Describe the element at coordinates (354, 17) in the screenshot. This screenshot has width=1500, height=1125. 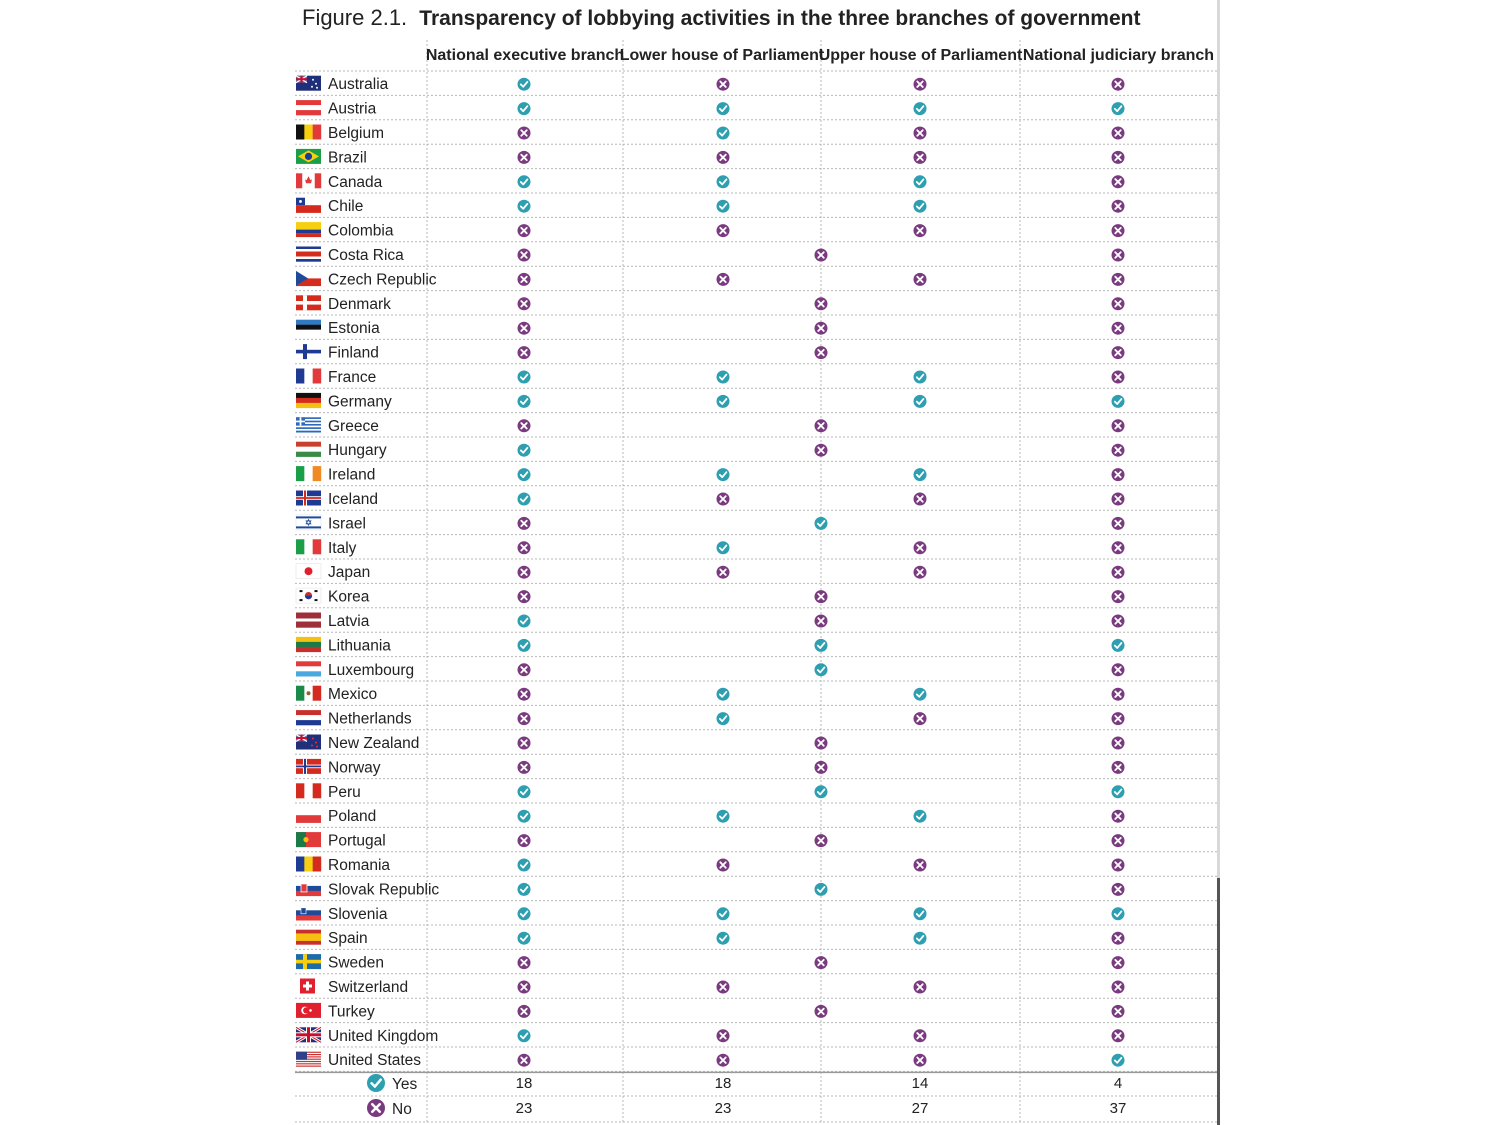
I see `figure-label: Figure 2.1.` at that location.